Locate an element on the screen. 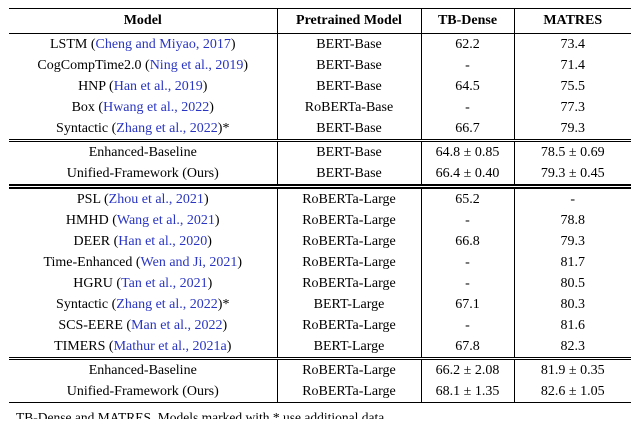 Image resolution: width=640 pixels, height=431 pixels. matres-cell: 75.5 is located at coordinates (572, 86).